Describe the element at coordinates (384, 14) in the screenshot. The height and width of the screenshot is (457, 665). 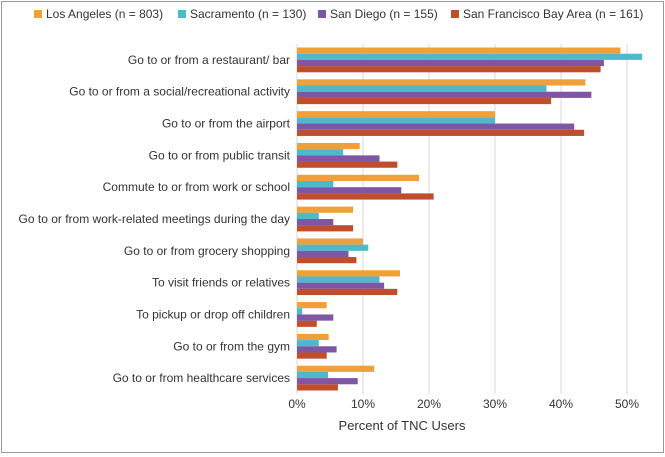
I see `legend-label: San Diego (n = 155)` at that location.